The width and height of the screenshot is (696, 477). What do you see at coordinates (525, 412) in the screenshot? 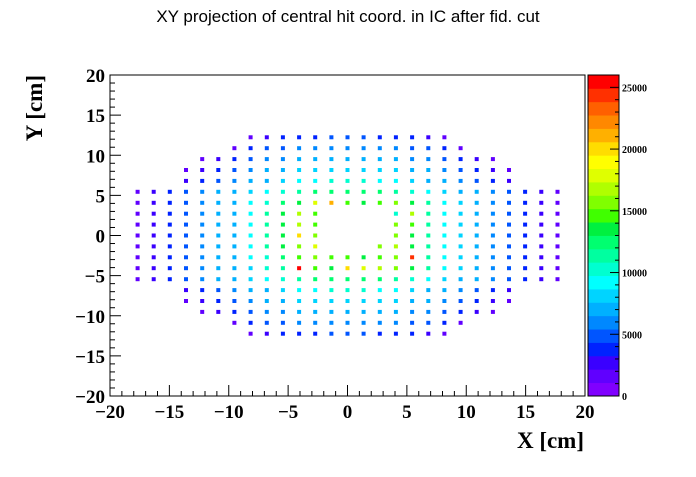
I see `x-tick-label: 15` at bounding box center [525, 412].